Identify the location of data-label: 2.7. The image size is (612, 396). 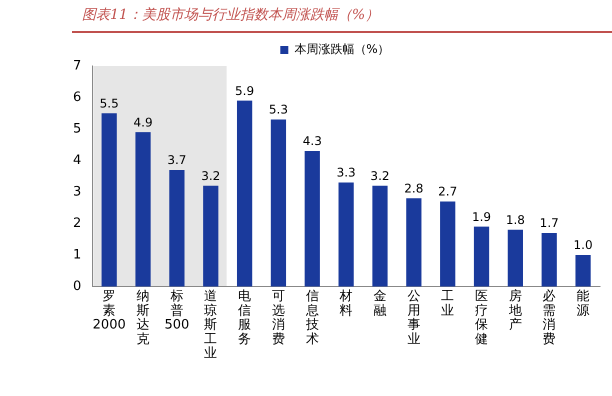
(448, 191).